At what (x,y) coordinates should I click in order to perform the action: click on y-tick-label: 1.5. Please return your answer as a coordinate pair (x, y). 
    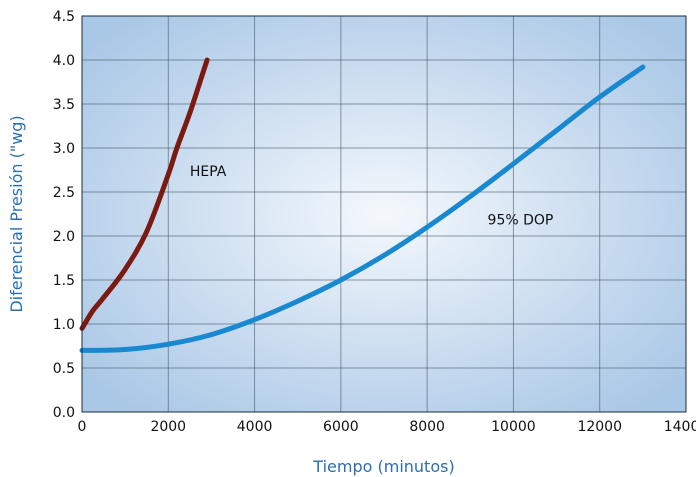
    Looking at the image, I should click on (64, 281).